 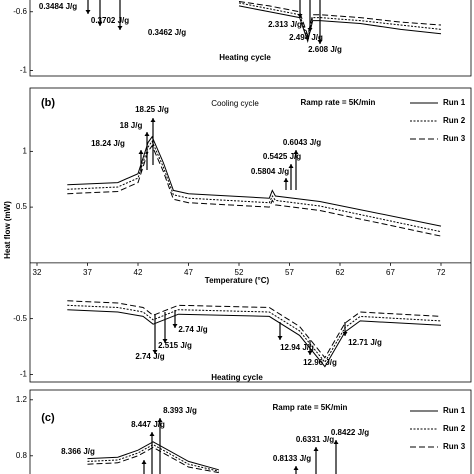 What do you see at coordinates (78, 451) in the screenshot?
I see `annotation: 8.366 J/g` at bounding box center [78, 451].